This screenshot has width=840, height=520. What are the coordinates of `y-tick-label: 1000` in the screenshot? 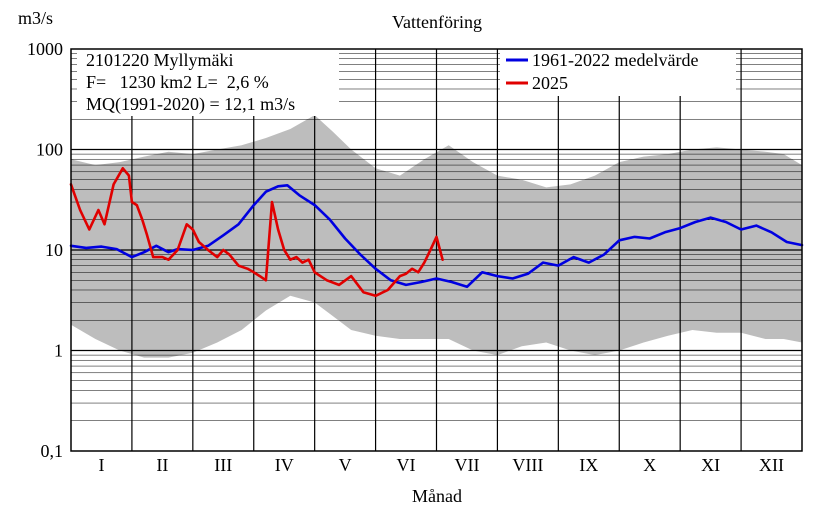 It's located at (45, 49).